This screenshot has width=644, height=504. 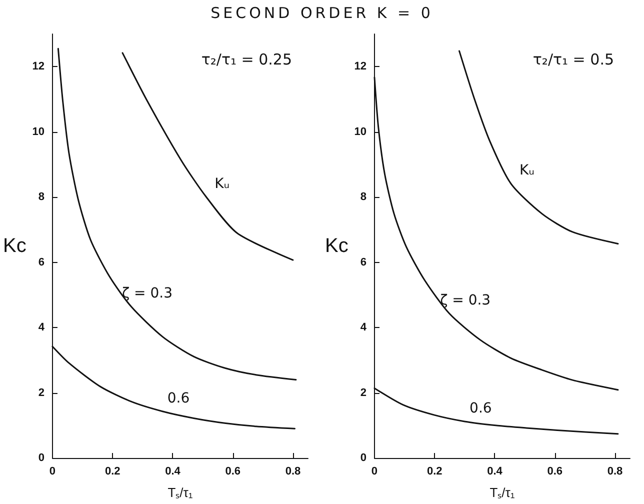 I want to click on chart-title: SECOND ORDER K = 0, so click(x=322, y=13).